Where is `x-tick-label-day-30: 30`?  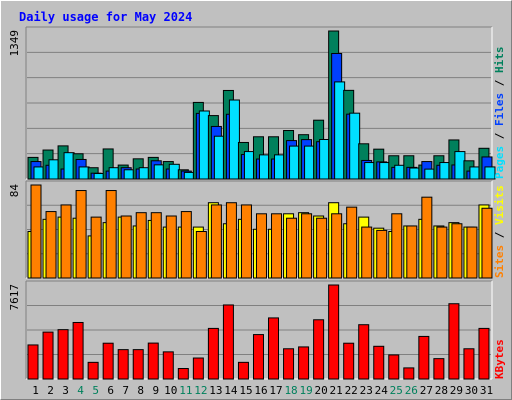
x-tick-label-day-30: 30 is located at coordinates (471, 390).